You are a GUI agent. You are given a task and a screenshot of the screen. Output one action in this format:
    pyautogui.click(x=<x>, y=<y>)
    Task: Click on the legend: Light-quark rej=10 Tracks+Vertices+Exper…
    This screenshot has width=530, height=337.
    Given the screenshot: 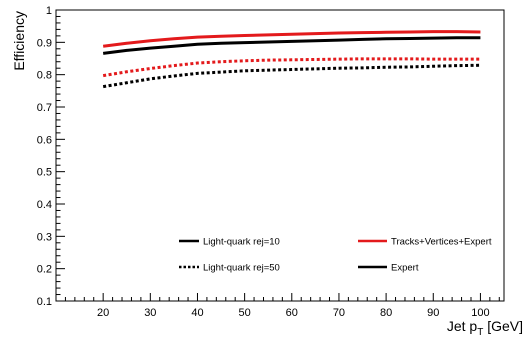 What is the action you would take?
    pyautogui.click(x=335, y=255)
    